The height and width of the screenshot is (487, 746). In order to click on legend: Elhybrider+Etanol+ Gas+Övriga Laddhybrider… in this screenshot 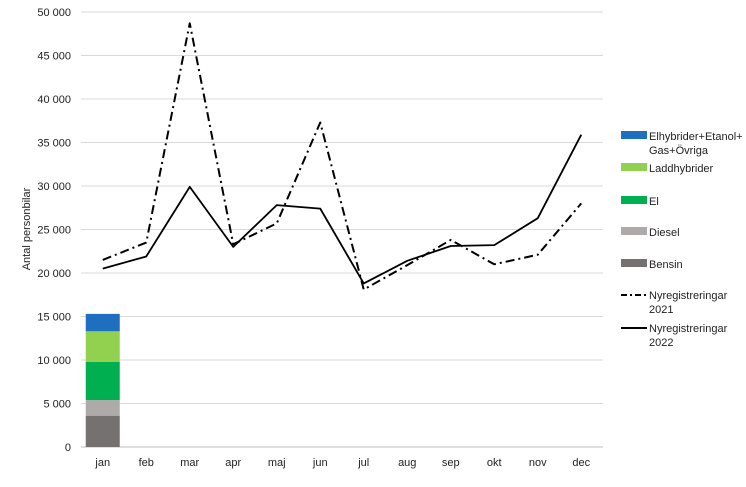, I will do `click(682, 240)`.